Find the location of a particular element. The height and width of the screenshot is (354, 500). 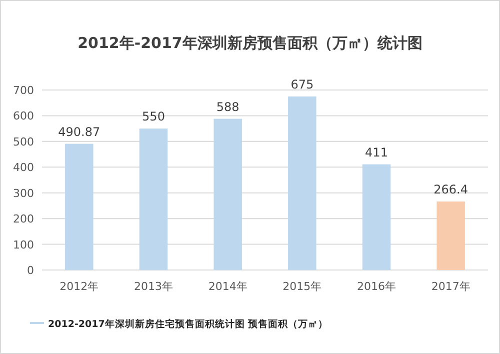

x-tick-label: 2012年 is located at coordinates (79, 286).